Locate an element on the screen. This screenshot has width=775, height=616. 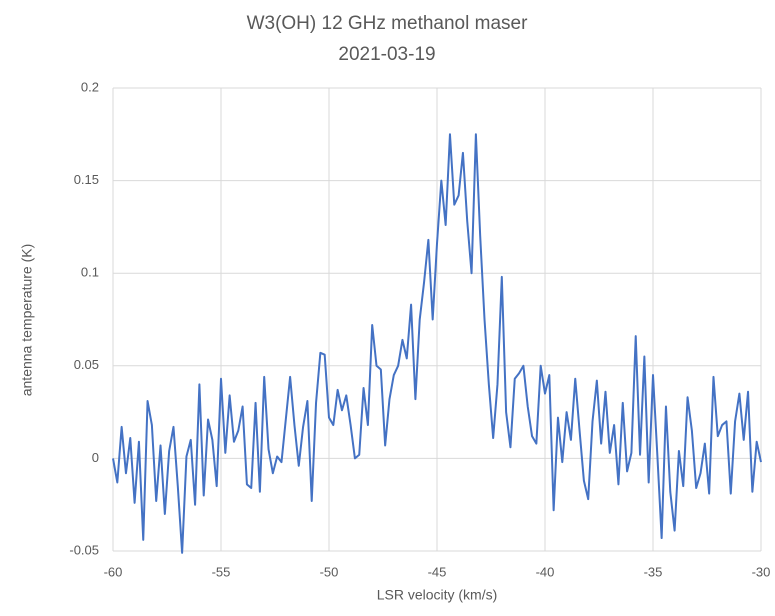
y-tick-label: 0.2 is located at coordinates (90, 86).